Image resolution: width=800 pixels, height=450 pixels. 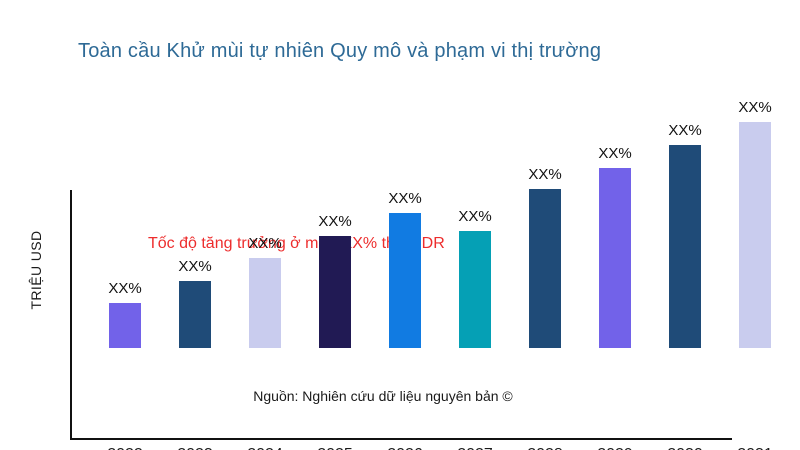 What do you see at coordinates (405, 448) in the screenshot?
I see `x-tick-2026: 2026` at bounding box center [405, 448].